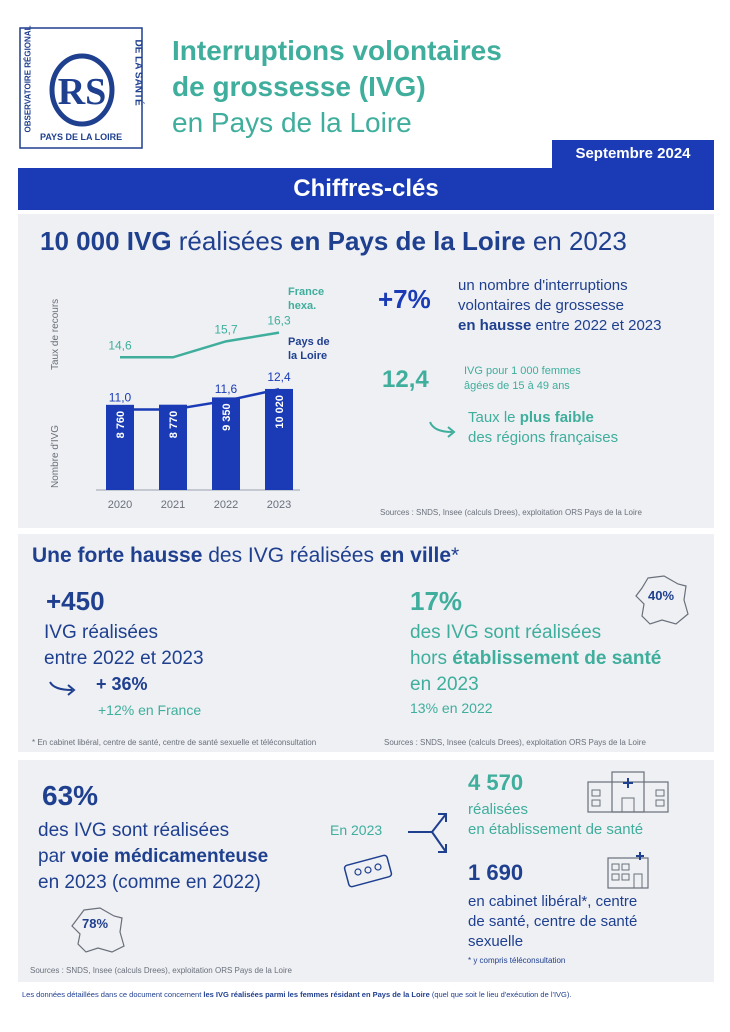 The height and width of the screenshot is (1032, 730). Describe the element at coordinates (633, 154) in the screenshot. I see `publication-date: Septembre 2024` at that location.